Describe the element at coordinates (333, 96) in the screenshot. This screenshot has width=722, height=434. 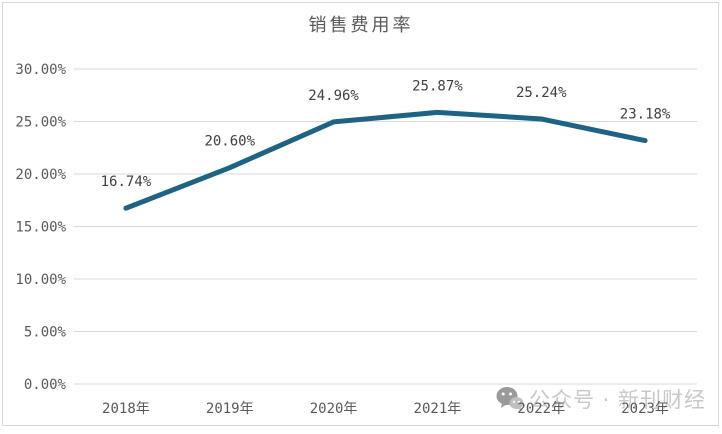
I see `data-label: 24.96%` at that location.